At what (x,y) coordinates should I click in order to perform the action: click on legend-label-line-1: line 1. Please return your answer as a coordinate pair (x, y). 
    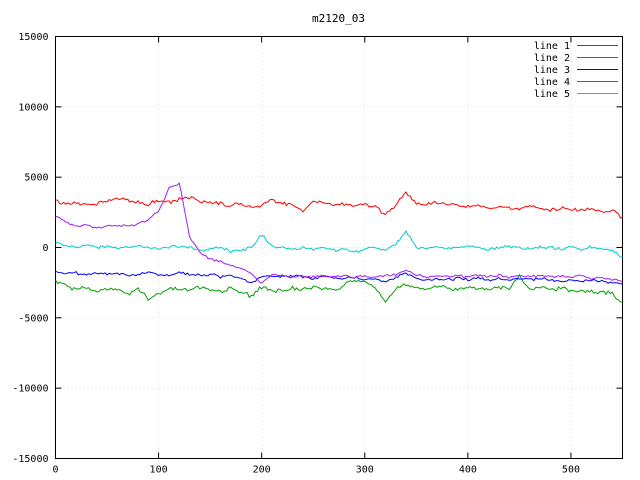
    Looking at the image, I should click on (552, 46).